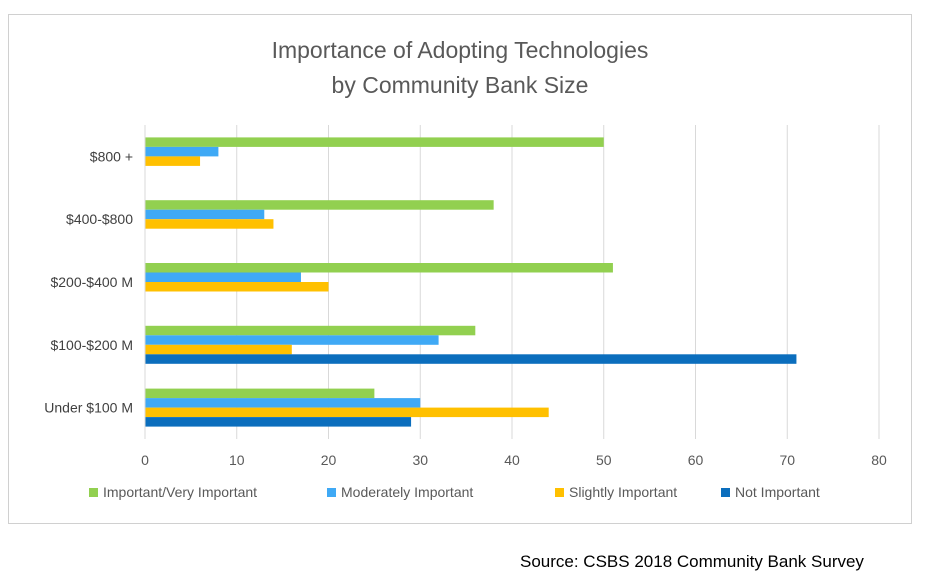 The width and height of the screenshot is (926, 582). I want to click on category-label: $400-$800, so click(99, 219).